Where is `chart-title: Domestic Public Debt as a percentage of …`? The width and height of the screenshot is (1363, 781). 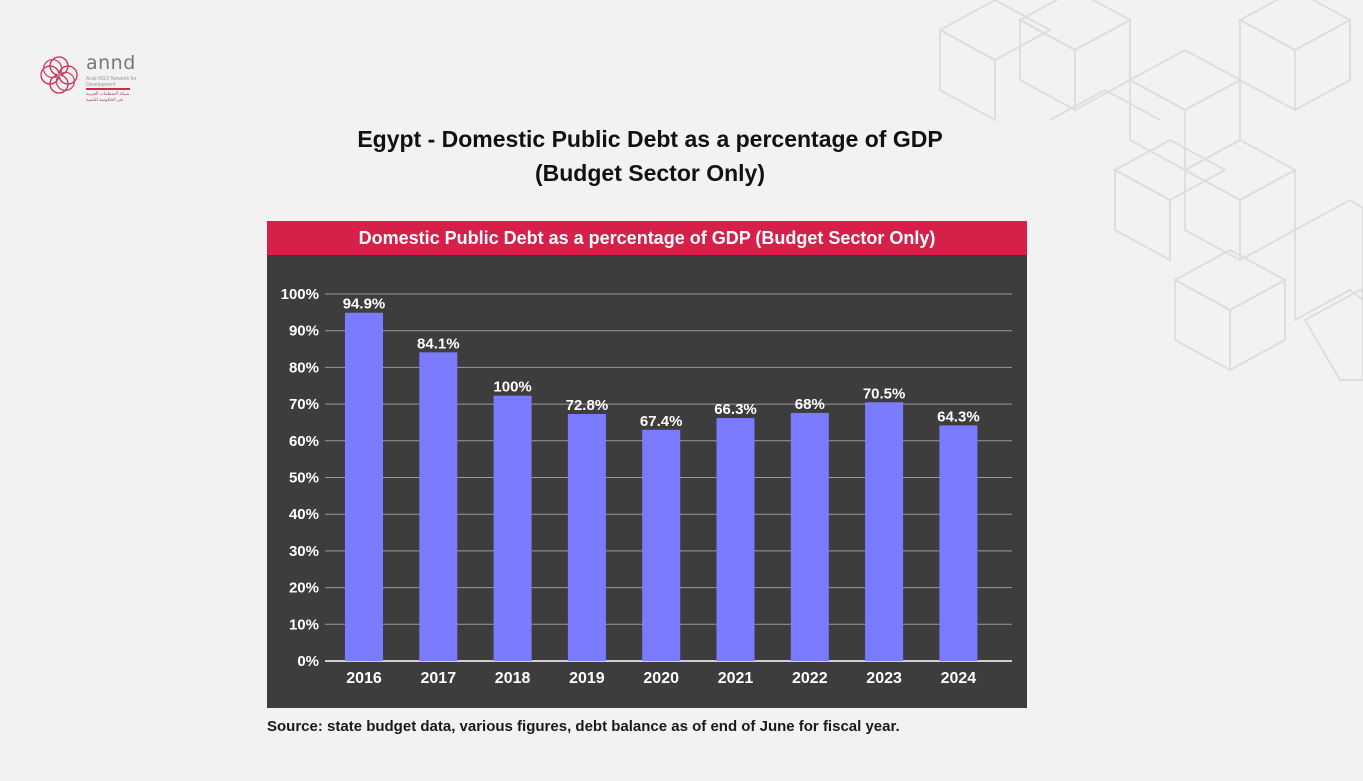
chart-title: Domestic Public Debt as a percentage of … is located at coordinates (647, 238).